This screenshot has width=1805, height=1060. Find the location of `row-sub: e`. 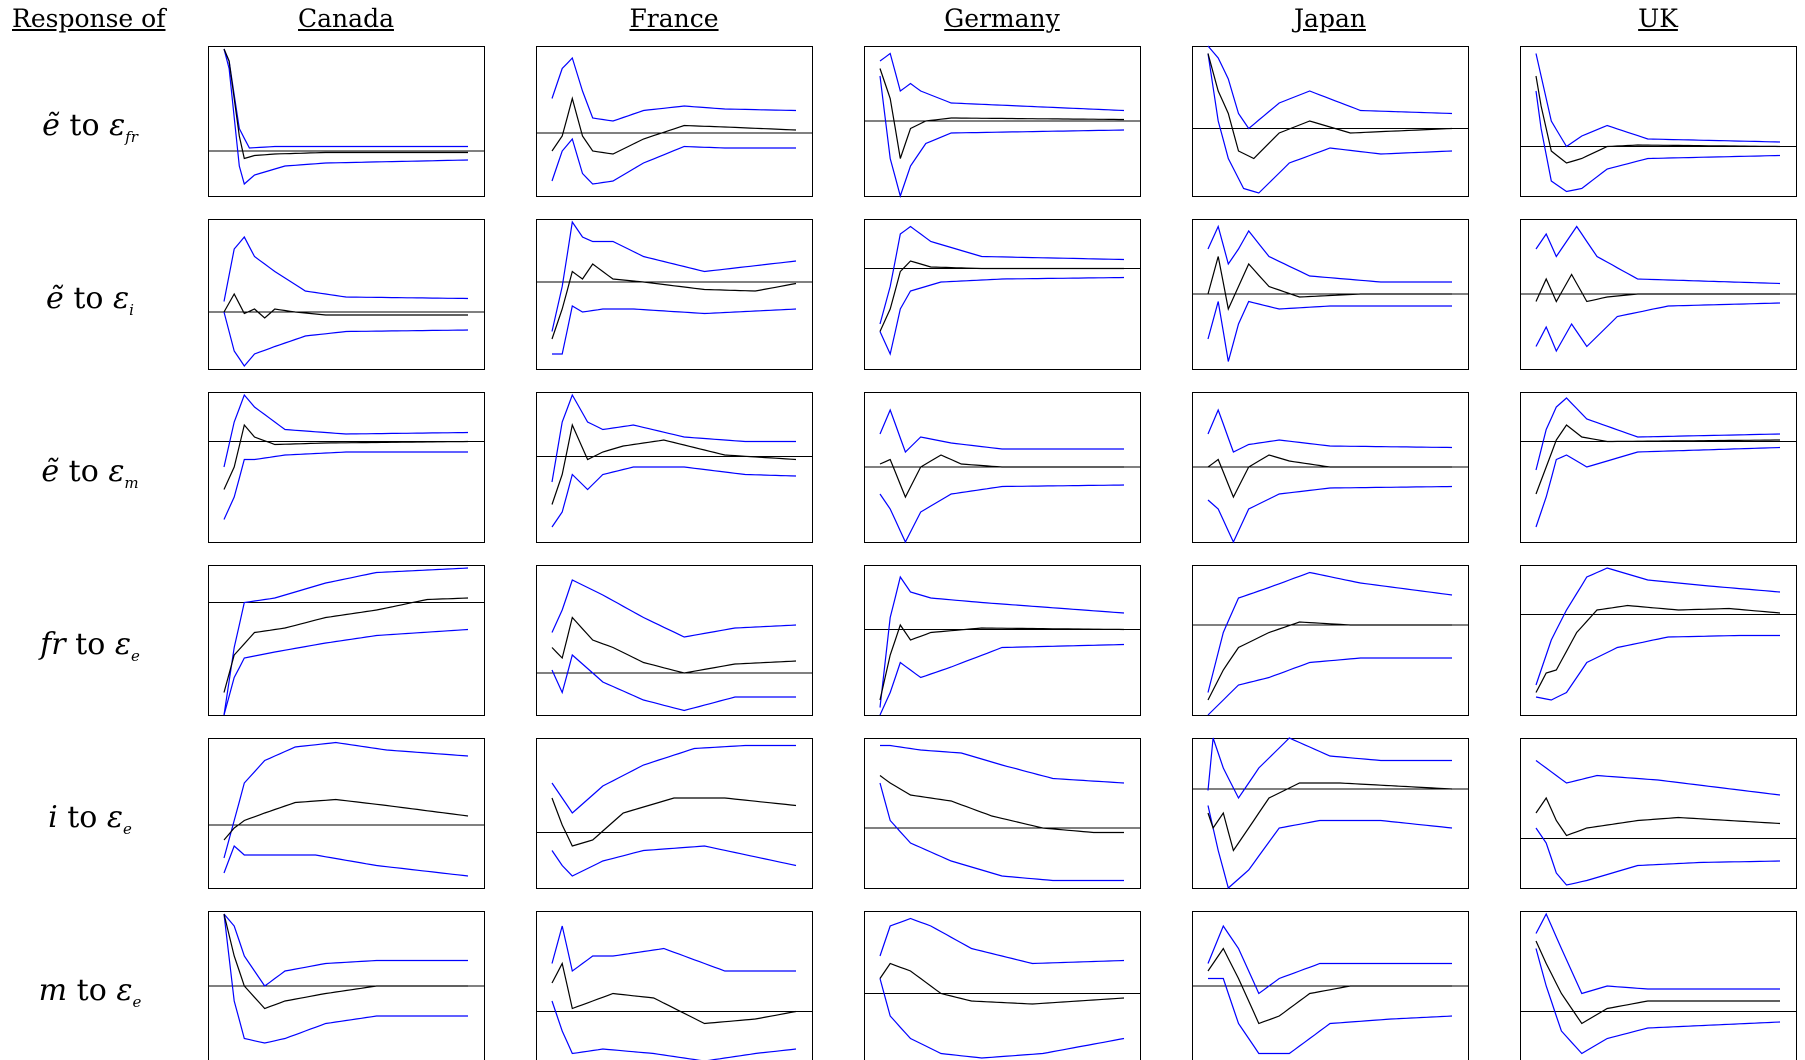

row-sub: e is located at coordinates (137, 1002).